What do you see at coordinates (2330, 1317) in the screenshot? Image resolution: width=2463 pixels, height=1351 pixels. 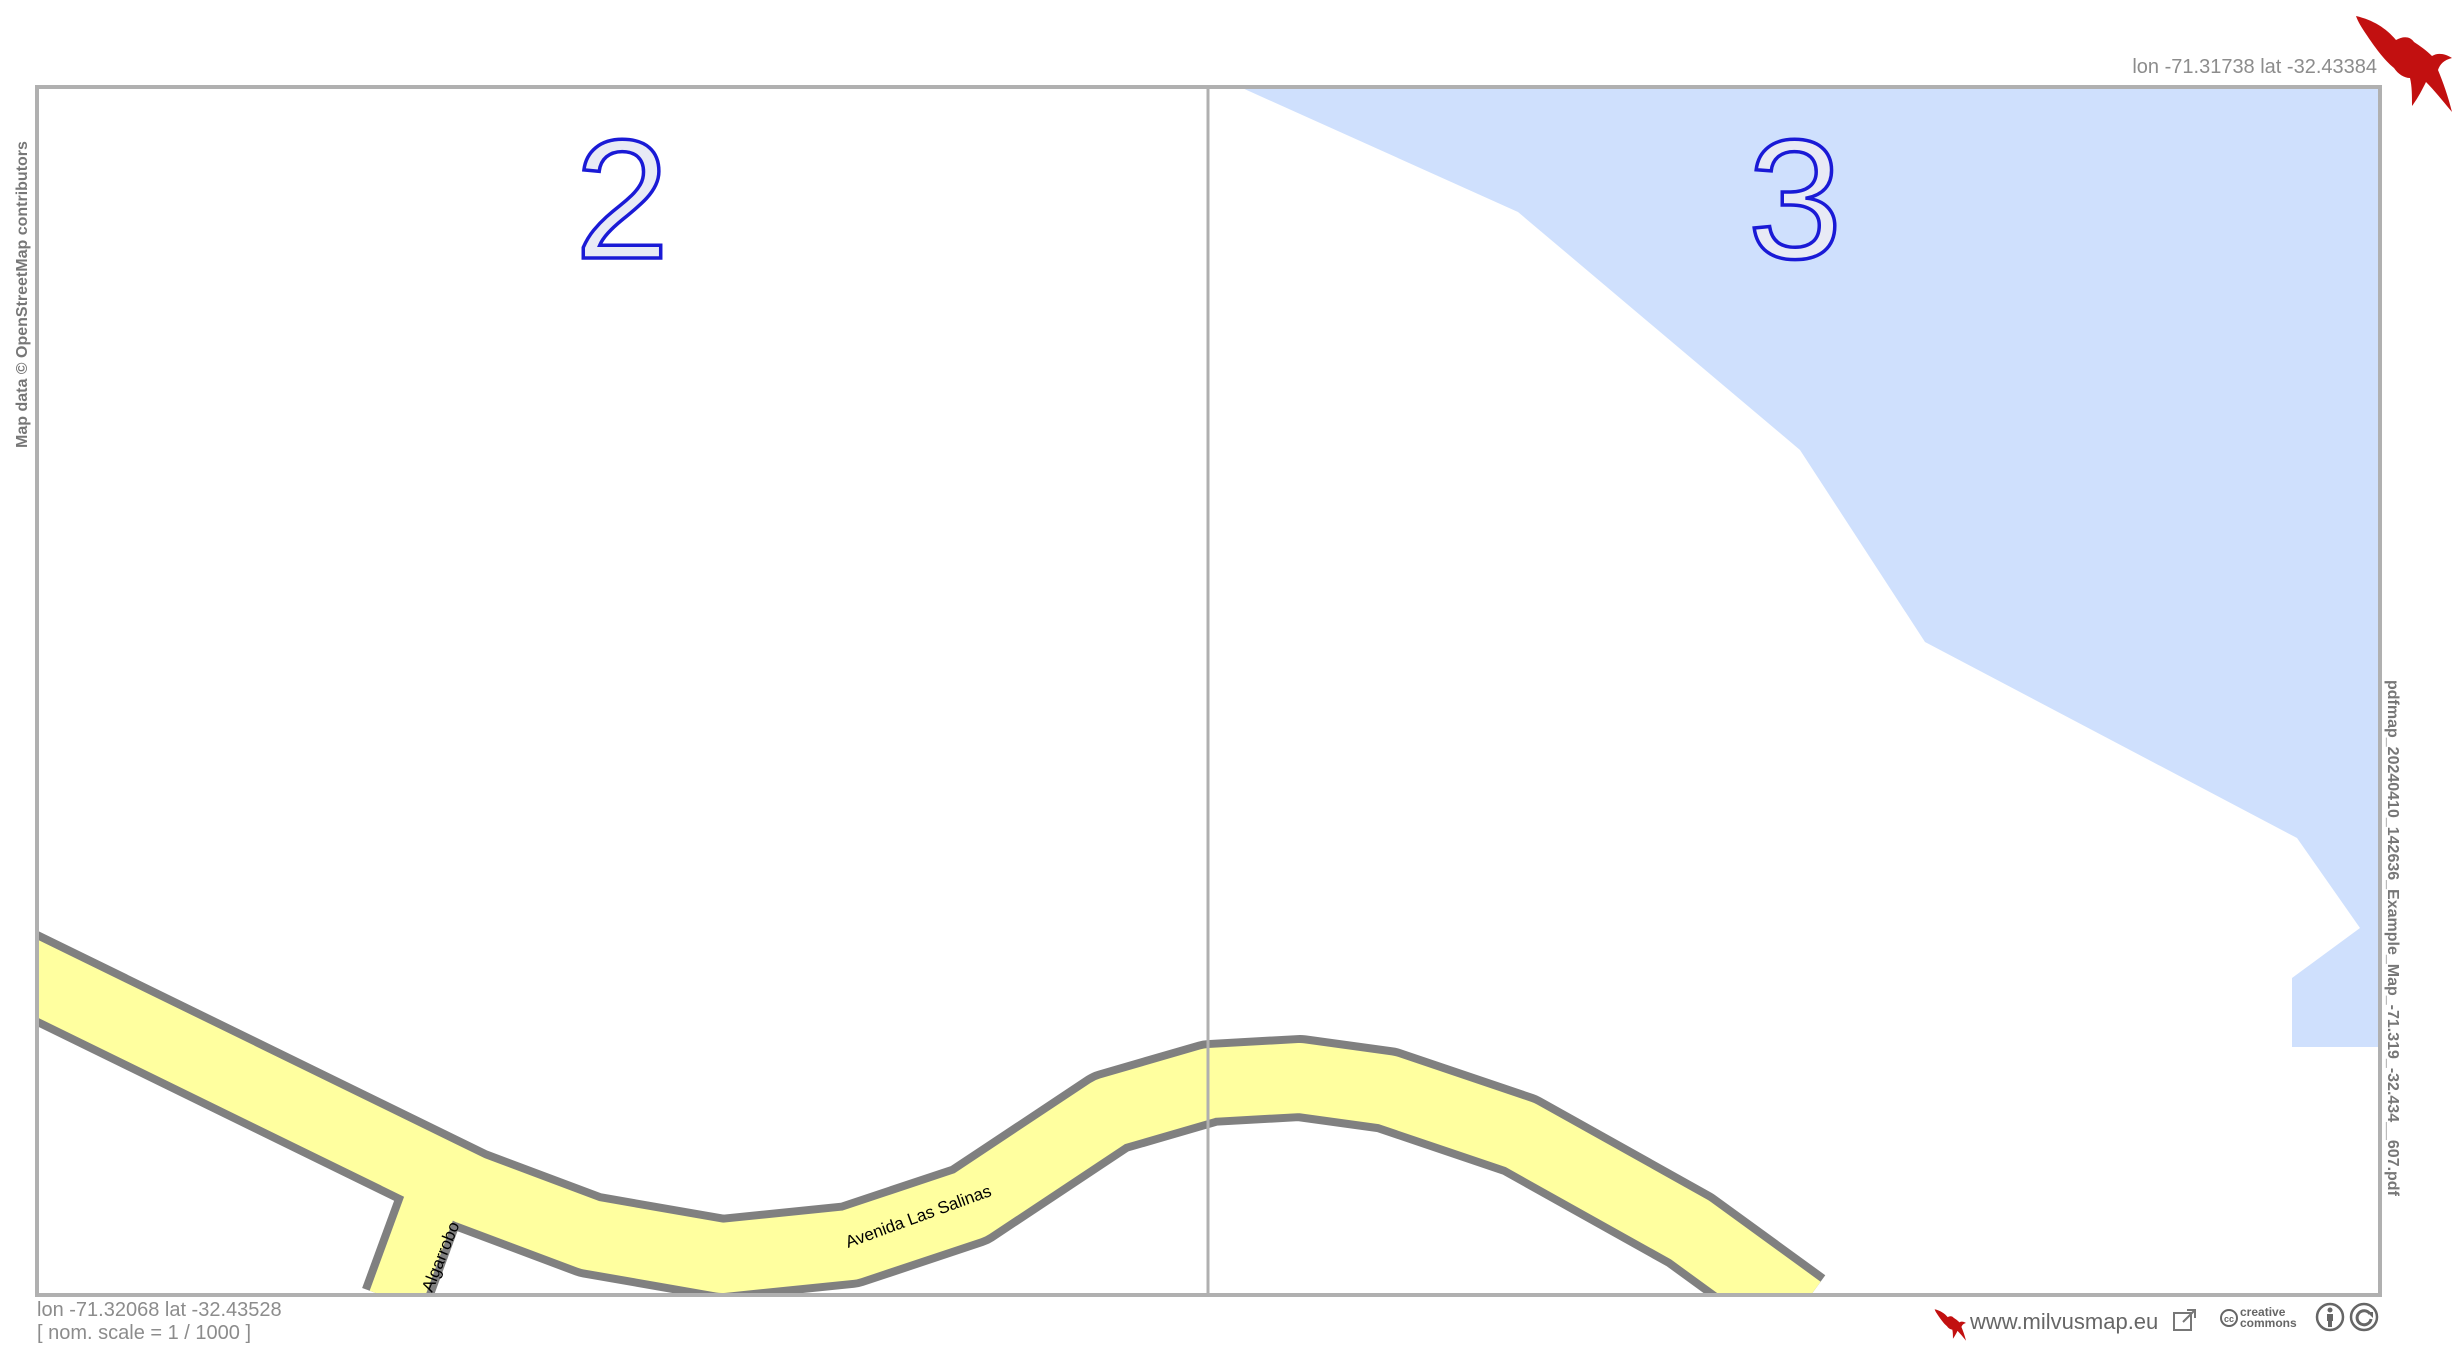 I see `cc-by-icon` at bounding box center [2330, 1317].